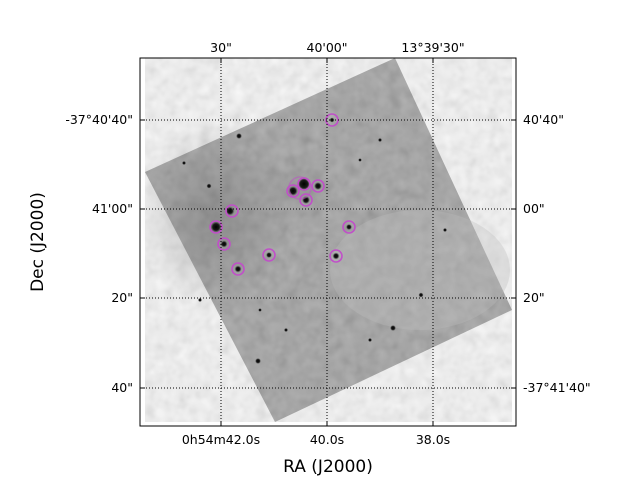 The width and height of the screenshot is (640, 480). Describe the element at coordinates (221, 47) in the screenshot. I see `top-tick-label: 30"` at that location.